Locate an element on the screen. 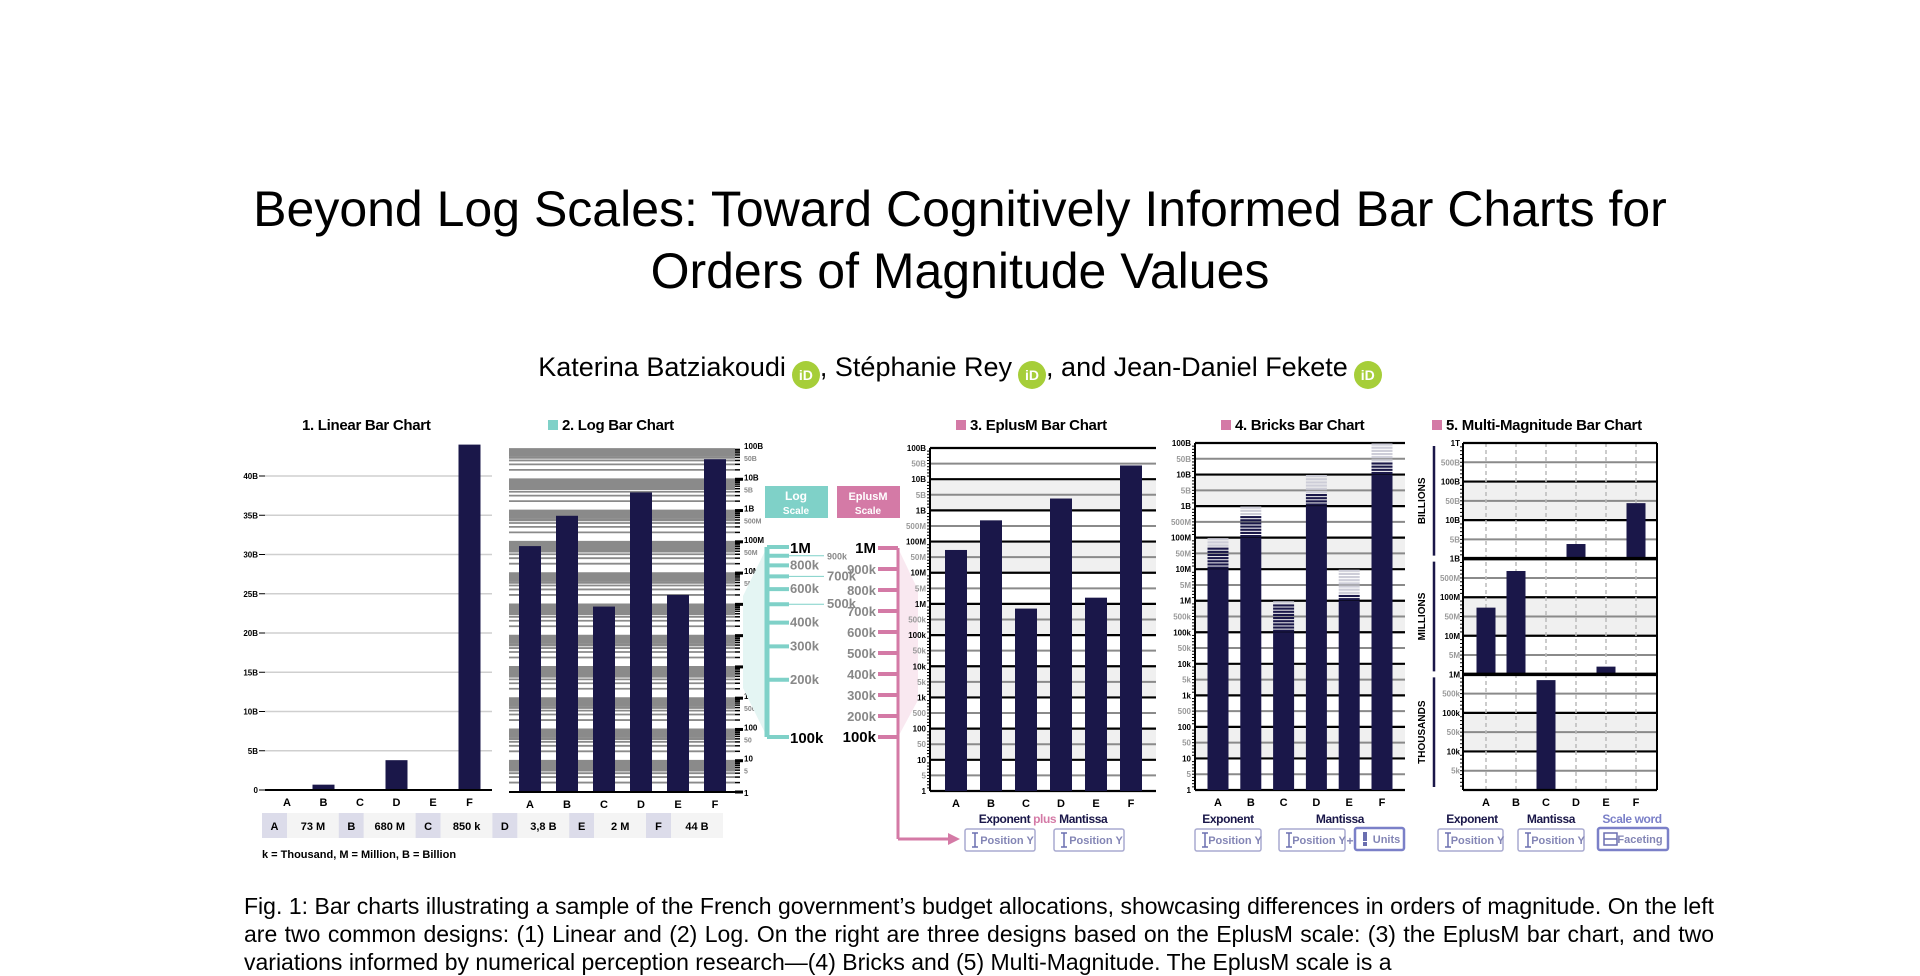 This screenshot has height=976, width=1920. eplusm-scale-label: 1M is located at coordinates (865, 548).